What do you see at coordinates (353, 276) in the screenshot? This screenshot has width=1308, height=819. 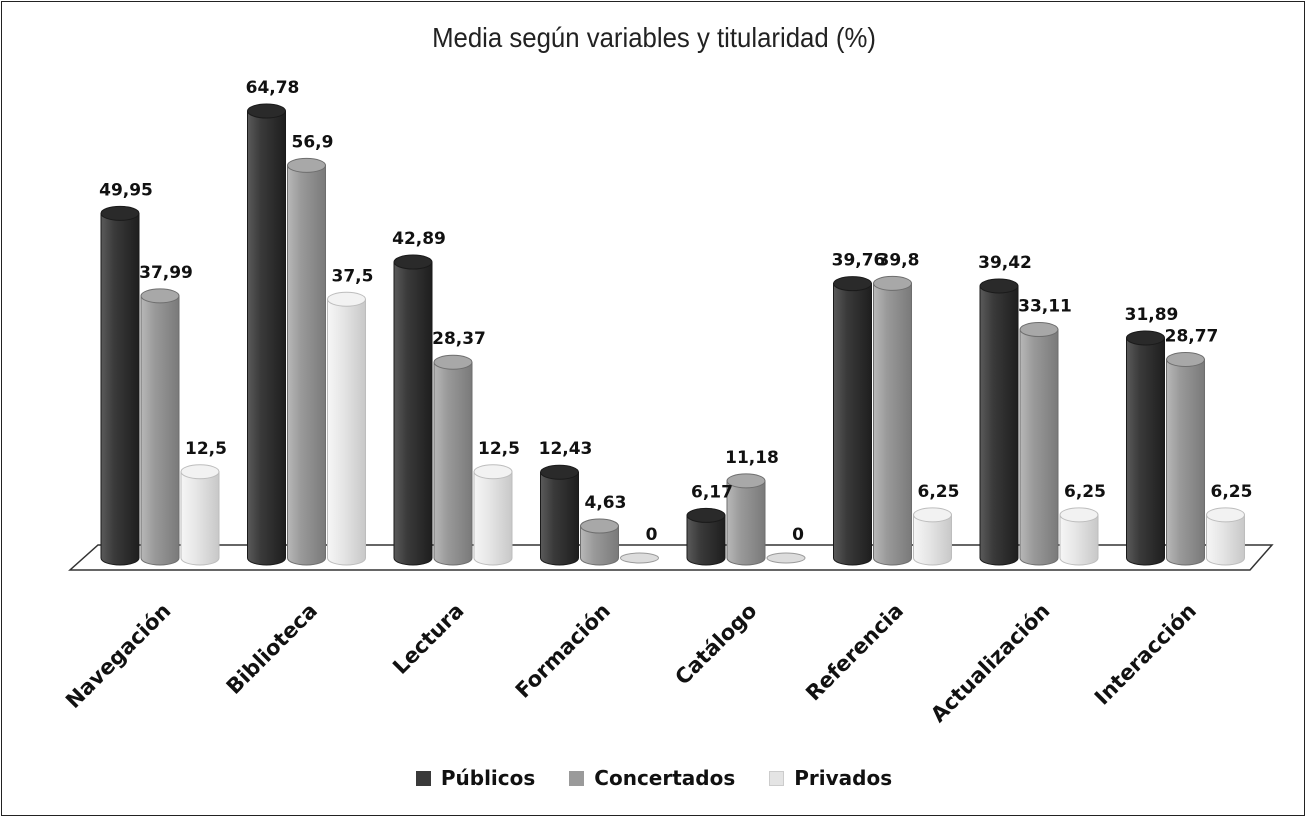 I see `data-label-privados-2: 37,5` at bounding box center [353, 276].